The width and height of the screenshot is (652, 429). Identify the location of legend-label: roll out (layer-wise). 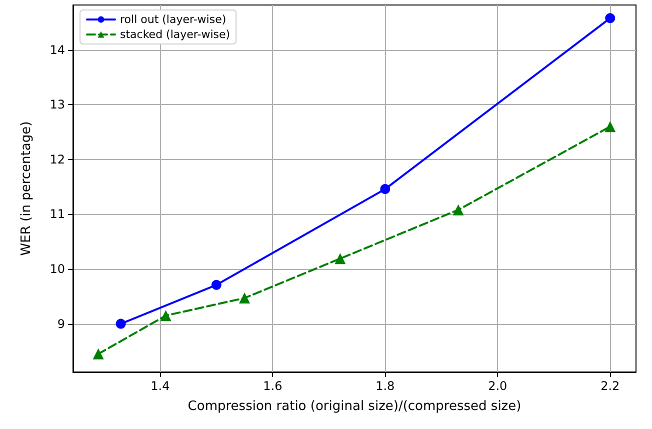
(173, 19).